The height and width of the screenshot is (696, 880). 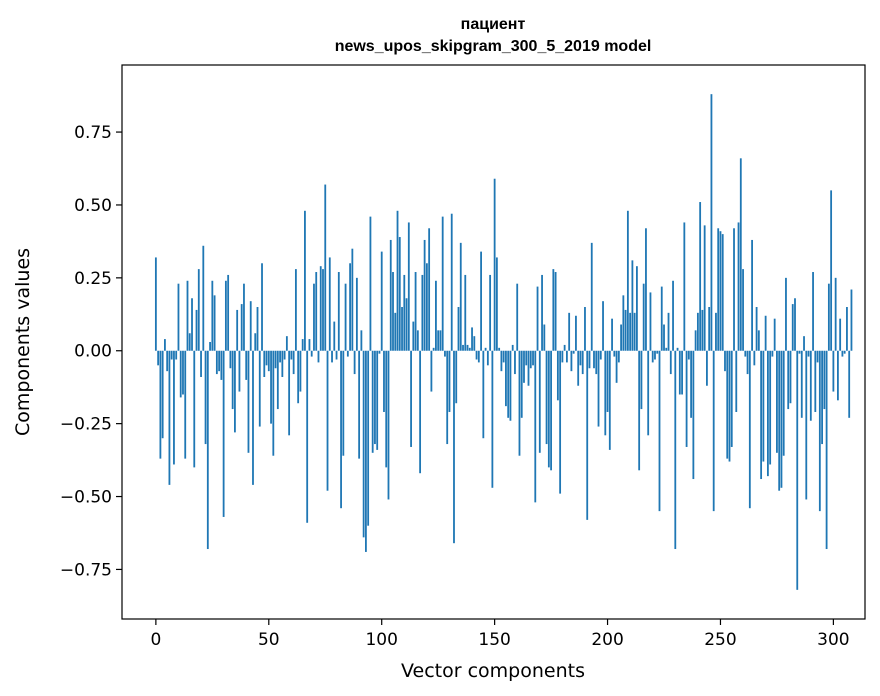 What do you see at coordinates (86, 498) in the screenshot?
I see `y-tick-label: −0.50` at bounding box center [86, 498].